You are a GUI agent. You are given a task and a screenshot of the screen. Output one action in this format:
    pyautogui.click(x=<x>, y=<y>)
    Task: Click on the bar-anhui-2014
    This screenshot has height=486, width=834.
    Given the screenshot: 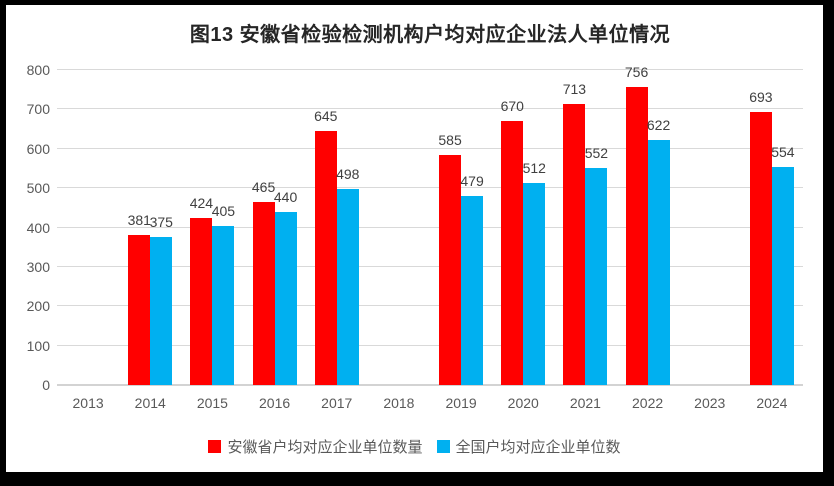 What is the action you would take?
    pyautogui.click(x=139, y=309)
    